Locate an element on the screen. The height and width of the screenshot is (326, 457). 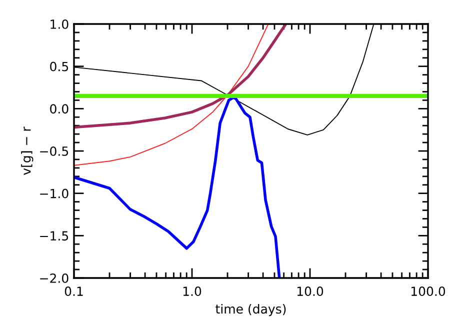
x-tick-label: 1.0 is located at coordinates (192, 291).